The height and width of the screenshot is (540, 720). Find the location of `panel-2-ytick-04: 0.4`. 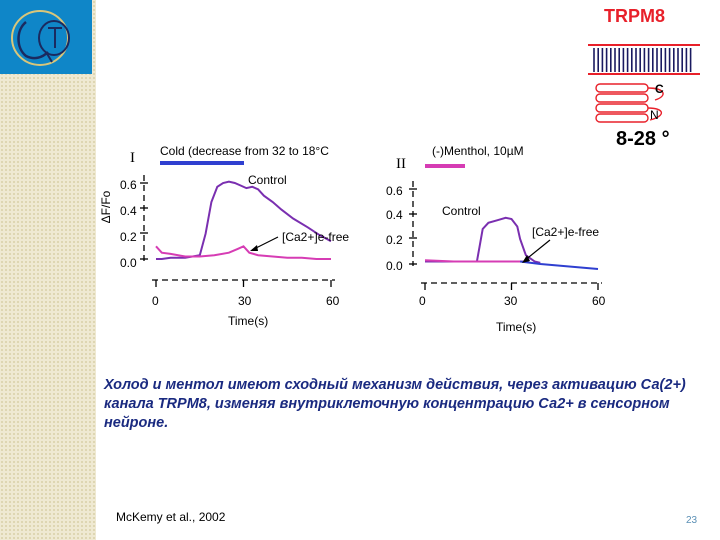

panel-2-ytick-04: 0.4 is located at coordinates (394, 215).